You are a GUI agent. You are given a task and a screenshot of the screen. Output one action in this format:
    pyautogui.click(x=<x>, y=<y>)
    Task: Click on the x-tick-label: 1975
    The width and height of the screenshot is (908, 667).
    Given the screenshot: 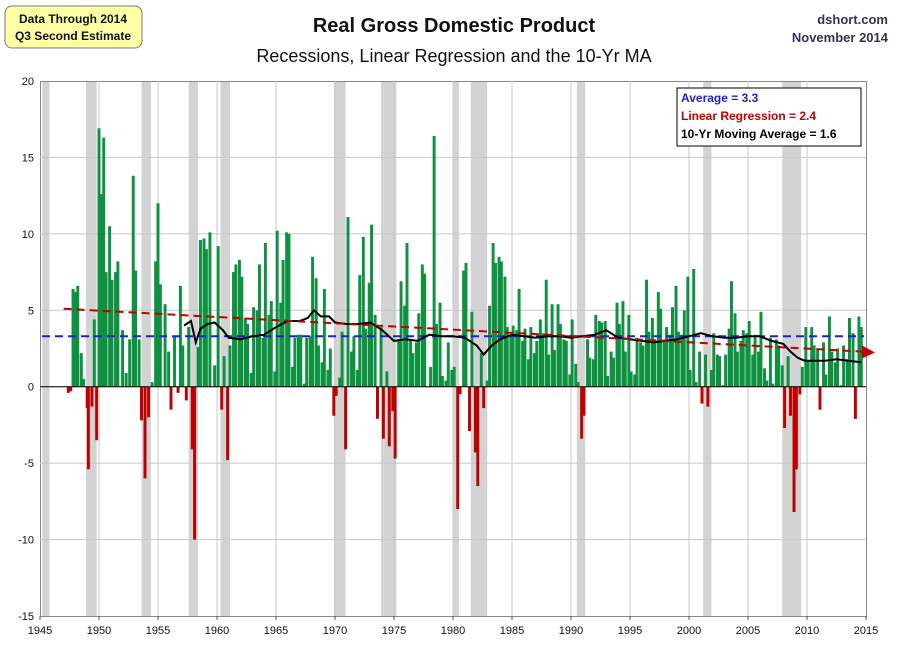 What is the action you would take?
    pyautogui.click(x=394, y=631)
    